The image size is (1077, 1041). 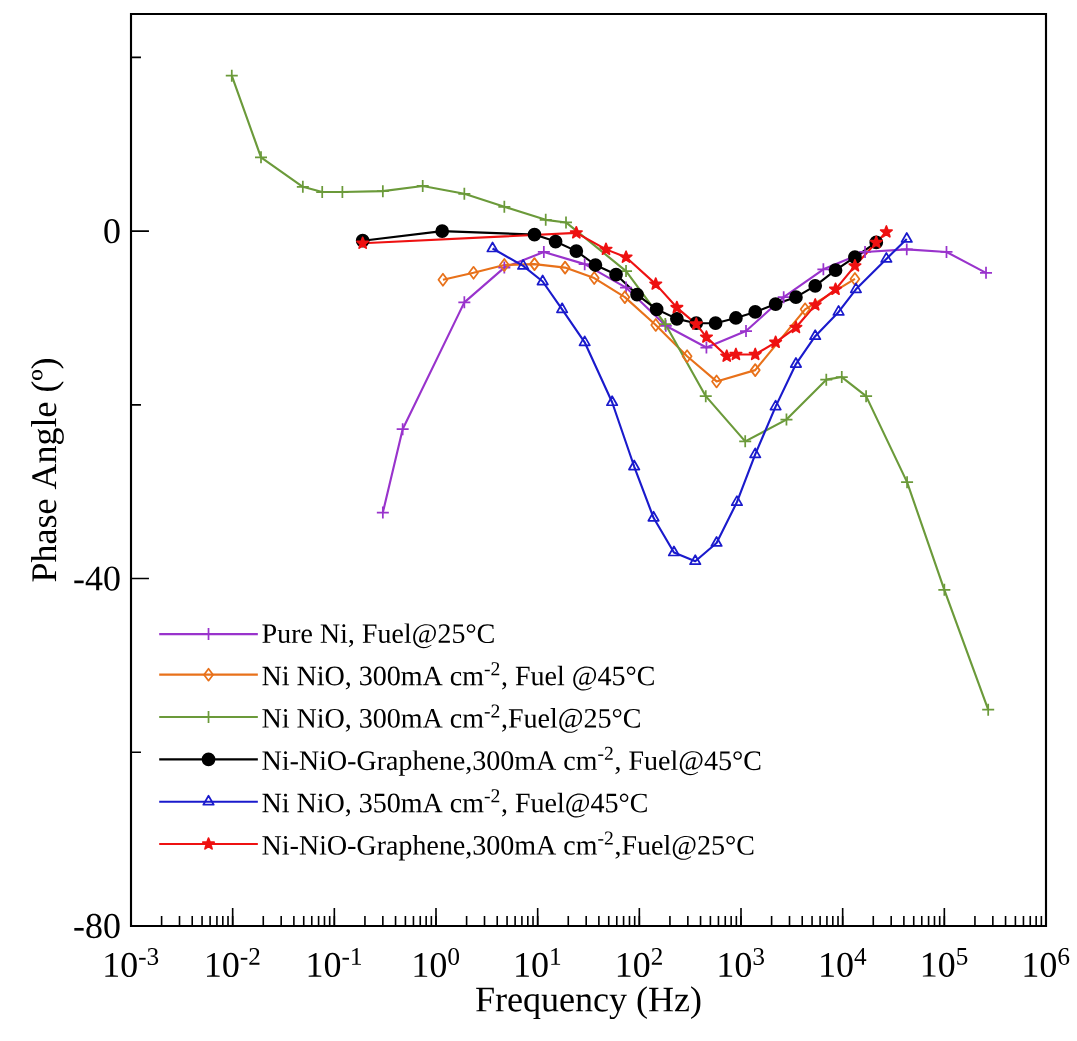 I want to click on legend-label: Pure Ni, Fuel@25°C, so click(x=378, y=636).